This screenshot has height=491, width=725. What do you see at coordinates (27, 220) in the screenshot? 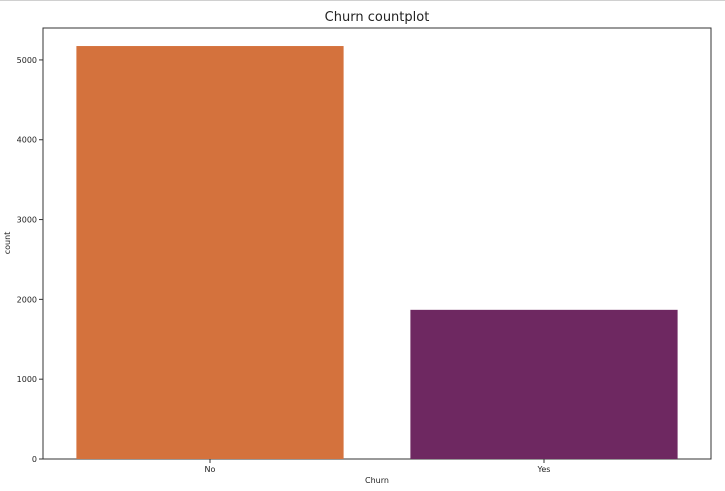
I see `y-tick-label: 3000` at bounding box center [27, 220].